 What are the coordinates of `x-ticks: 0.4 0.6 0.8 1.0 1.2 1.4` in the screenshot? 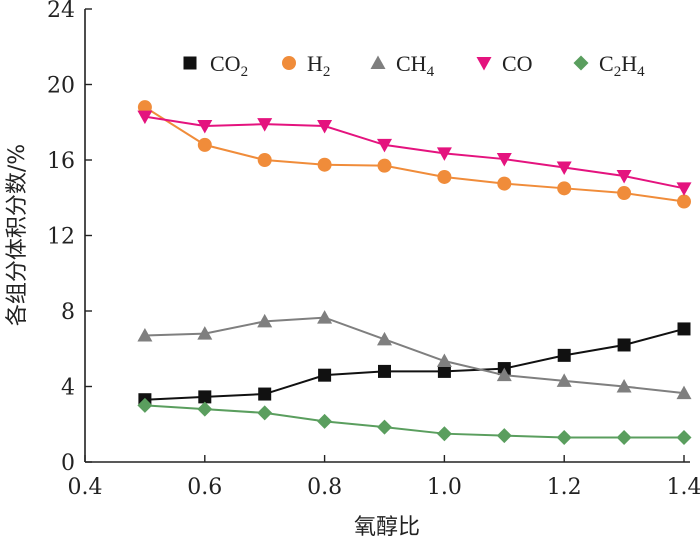 It's located at (384, 477).